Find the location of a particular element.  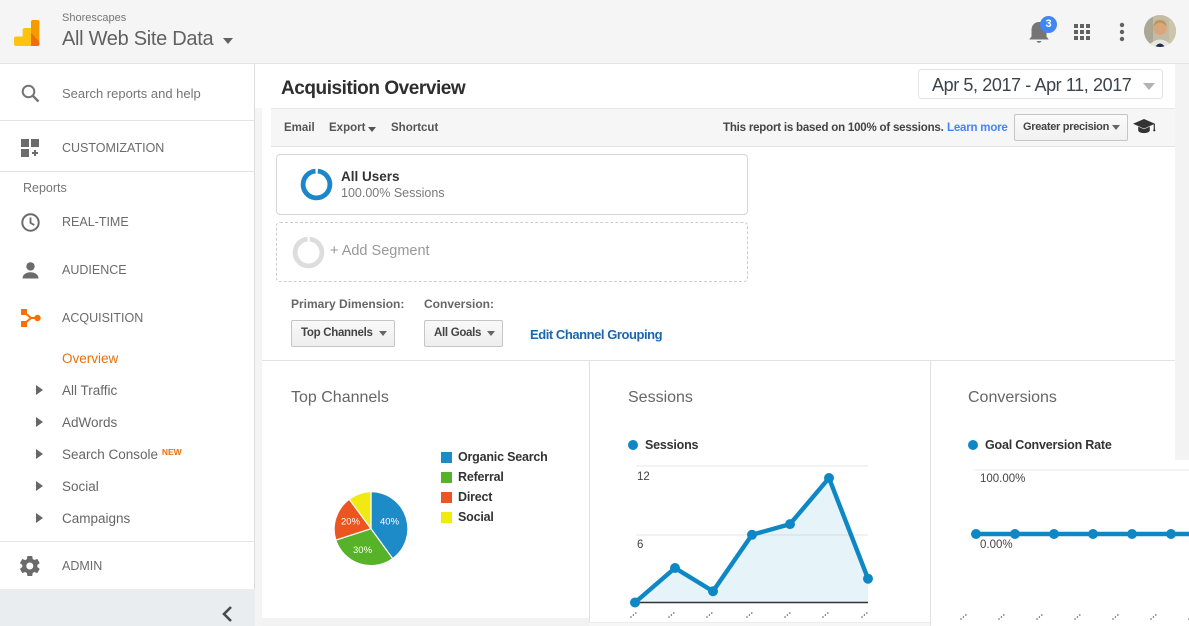

svg-text: 30% is located at coordinates (363, 550).